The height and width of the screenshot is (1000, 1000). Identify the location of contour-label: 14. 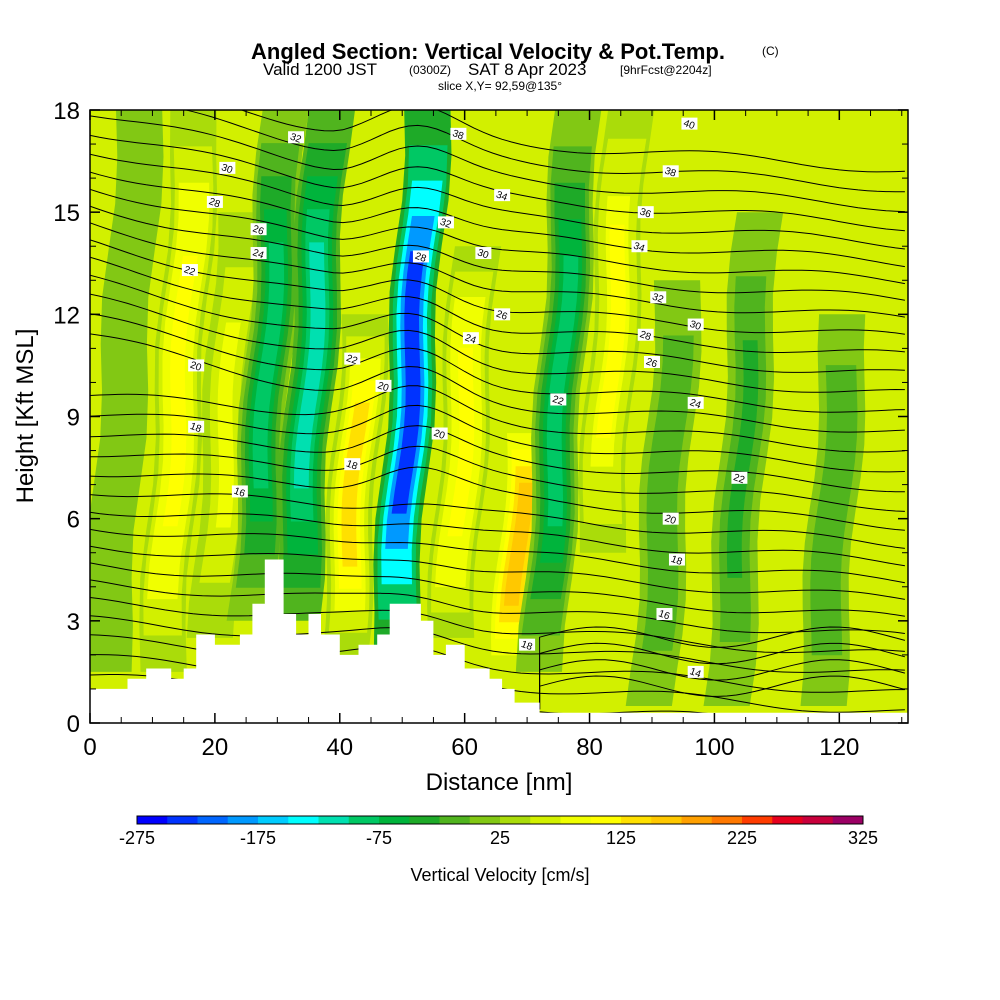
(695, 673).